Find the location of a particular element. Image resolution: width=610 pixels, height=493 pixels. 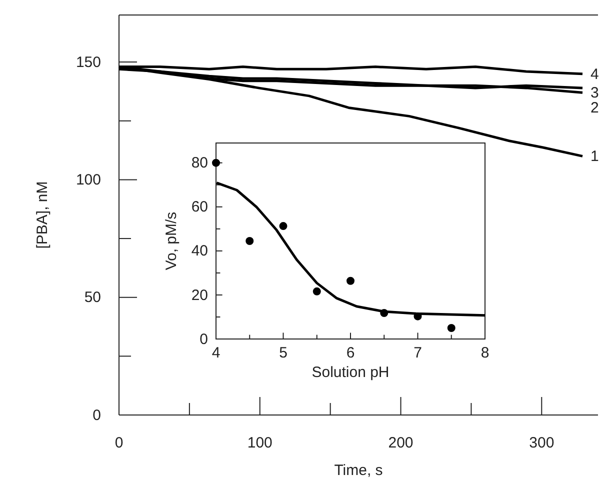

series-label: 1 is located at coordinates (594, 157).